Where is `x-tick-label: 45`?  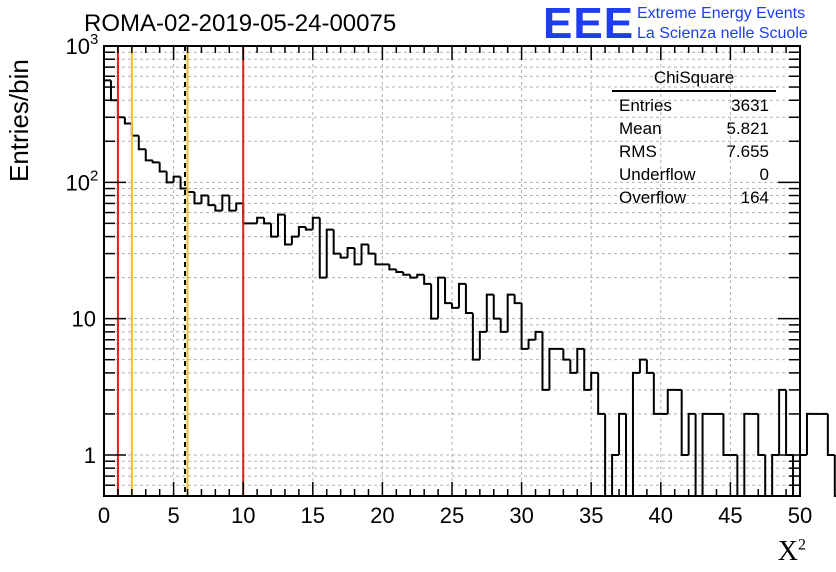 x-tick-label: 45 is located at coordinates (730, 515).